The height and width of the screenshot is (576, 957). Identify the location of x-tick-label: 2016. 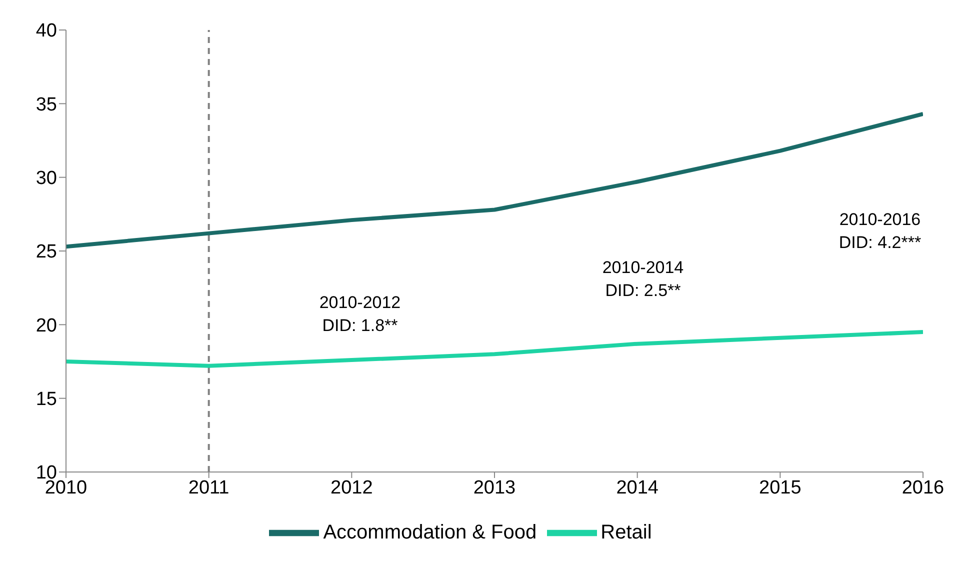
(923, 487).